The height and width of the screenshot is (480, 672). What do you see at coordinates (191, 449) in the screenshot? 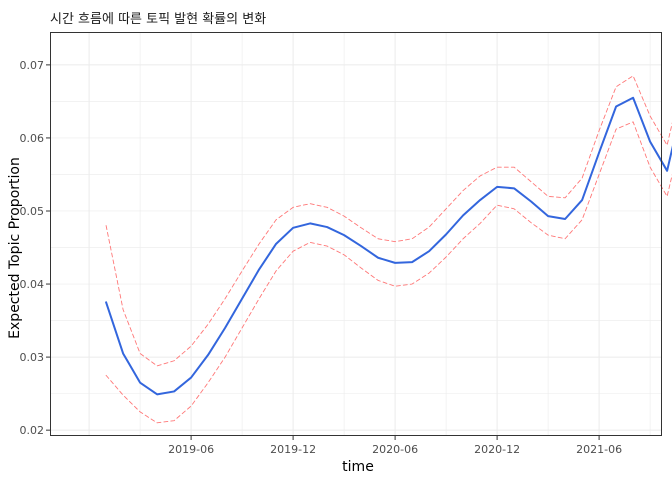
I see `x-tick-label: 2019-06` at bounding box center [191, 449].